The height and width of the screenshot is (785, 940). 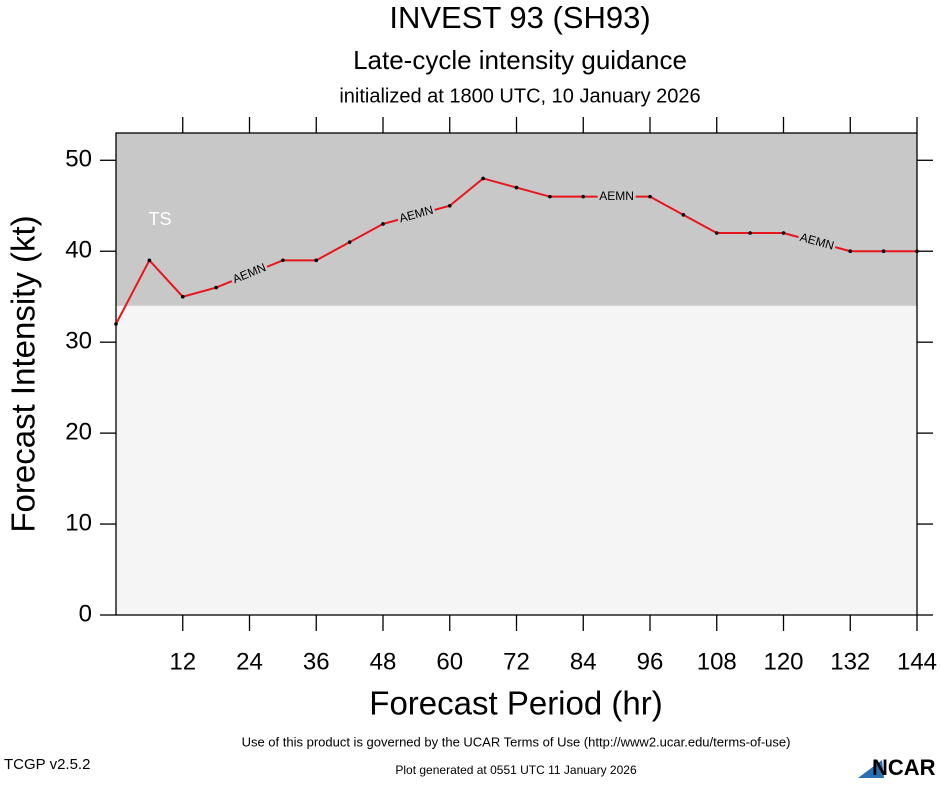 I want to click on x-tick-label: 108, so click(x=717, y=661).